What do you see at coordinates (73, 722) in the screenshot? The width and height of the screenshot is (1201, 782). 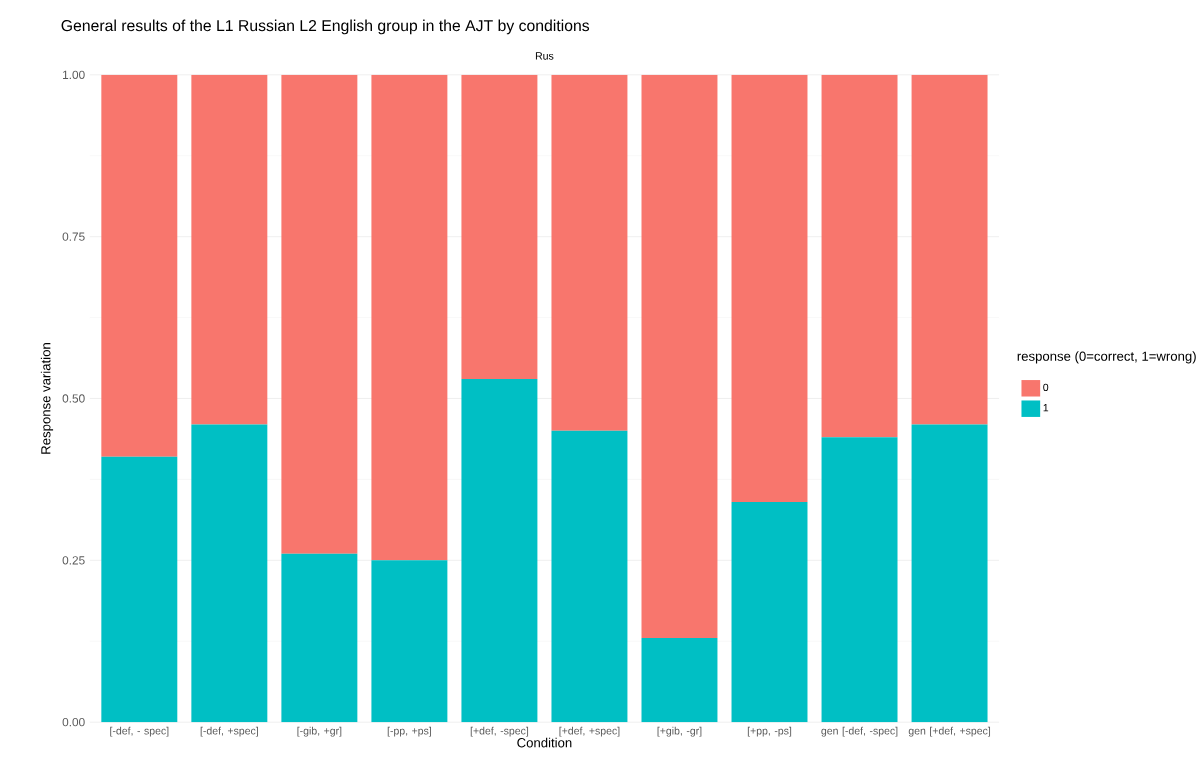 I see `y-tick-label: 0.00` at bounding box center [73, 722].